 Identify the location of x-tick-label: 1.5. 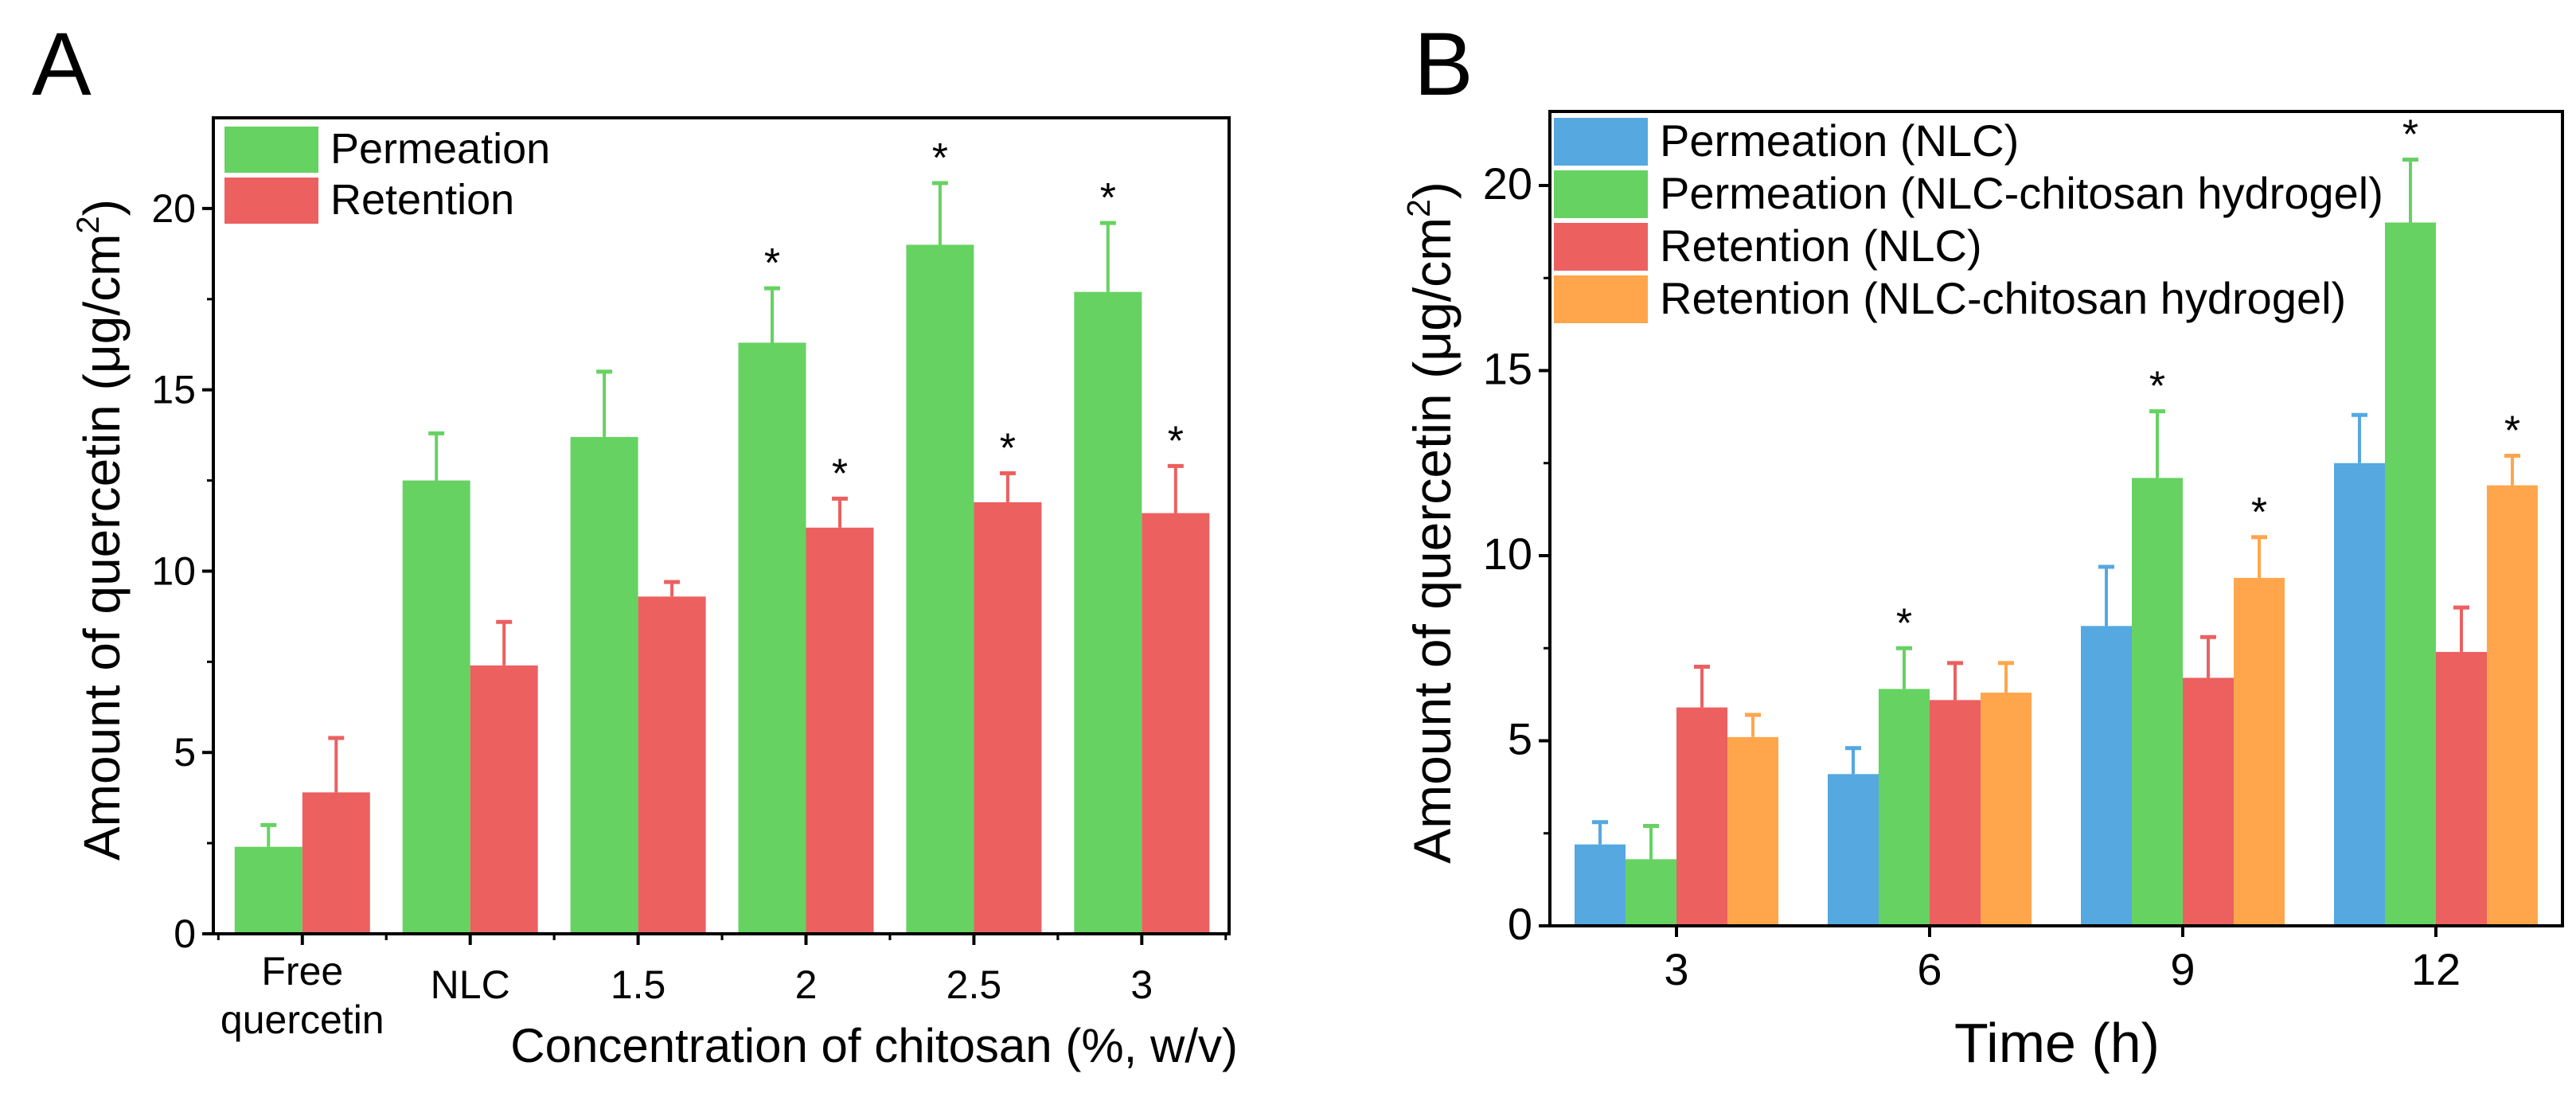
(638, 984).